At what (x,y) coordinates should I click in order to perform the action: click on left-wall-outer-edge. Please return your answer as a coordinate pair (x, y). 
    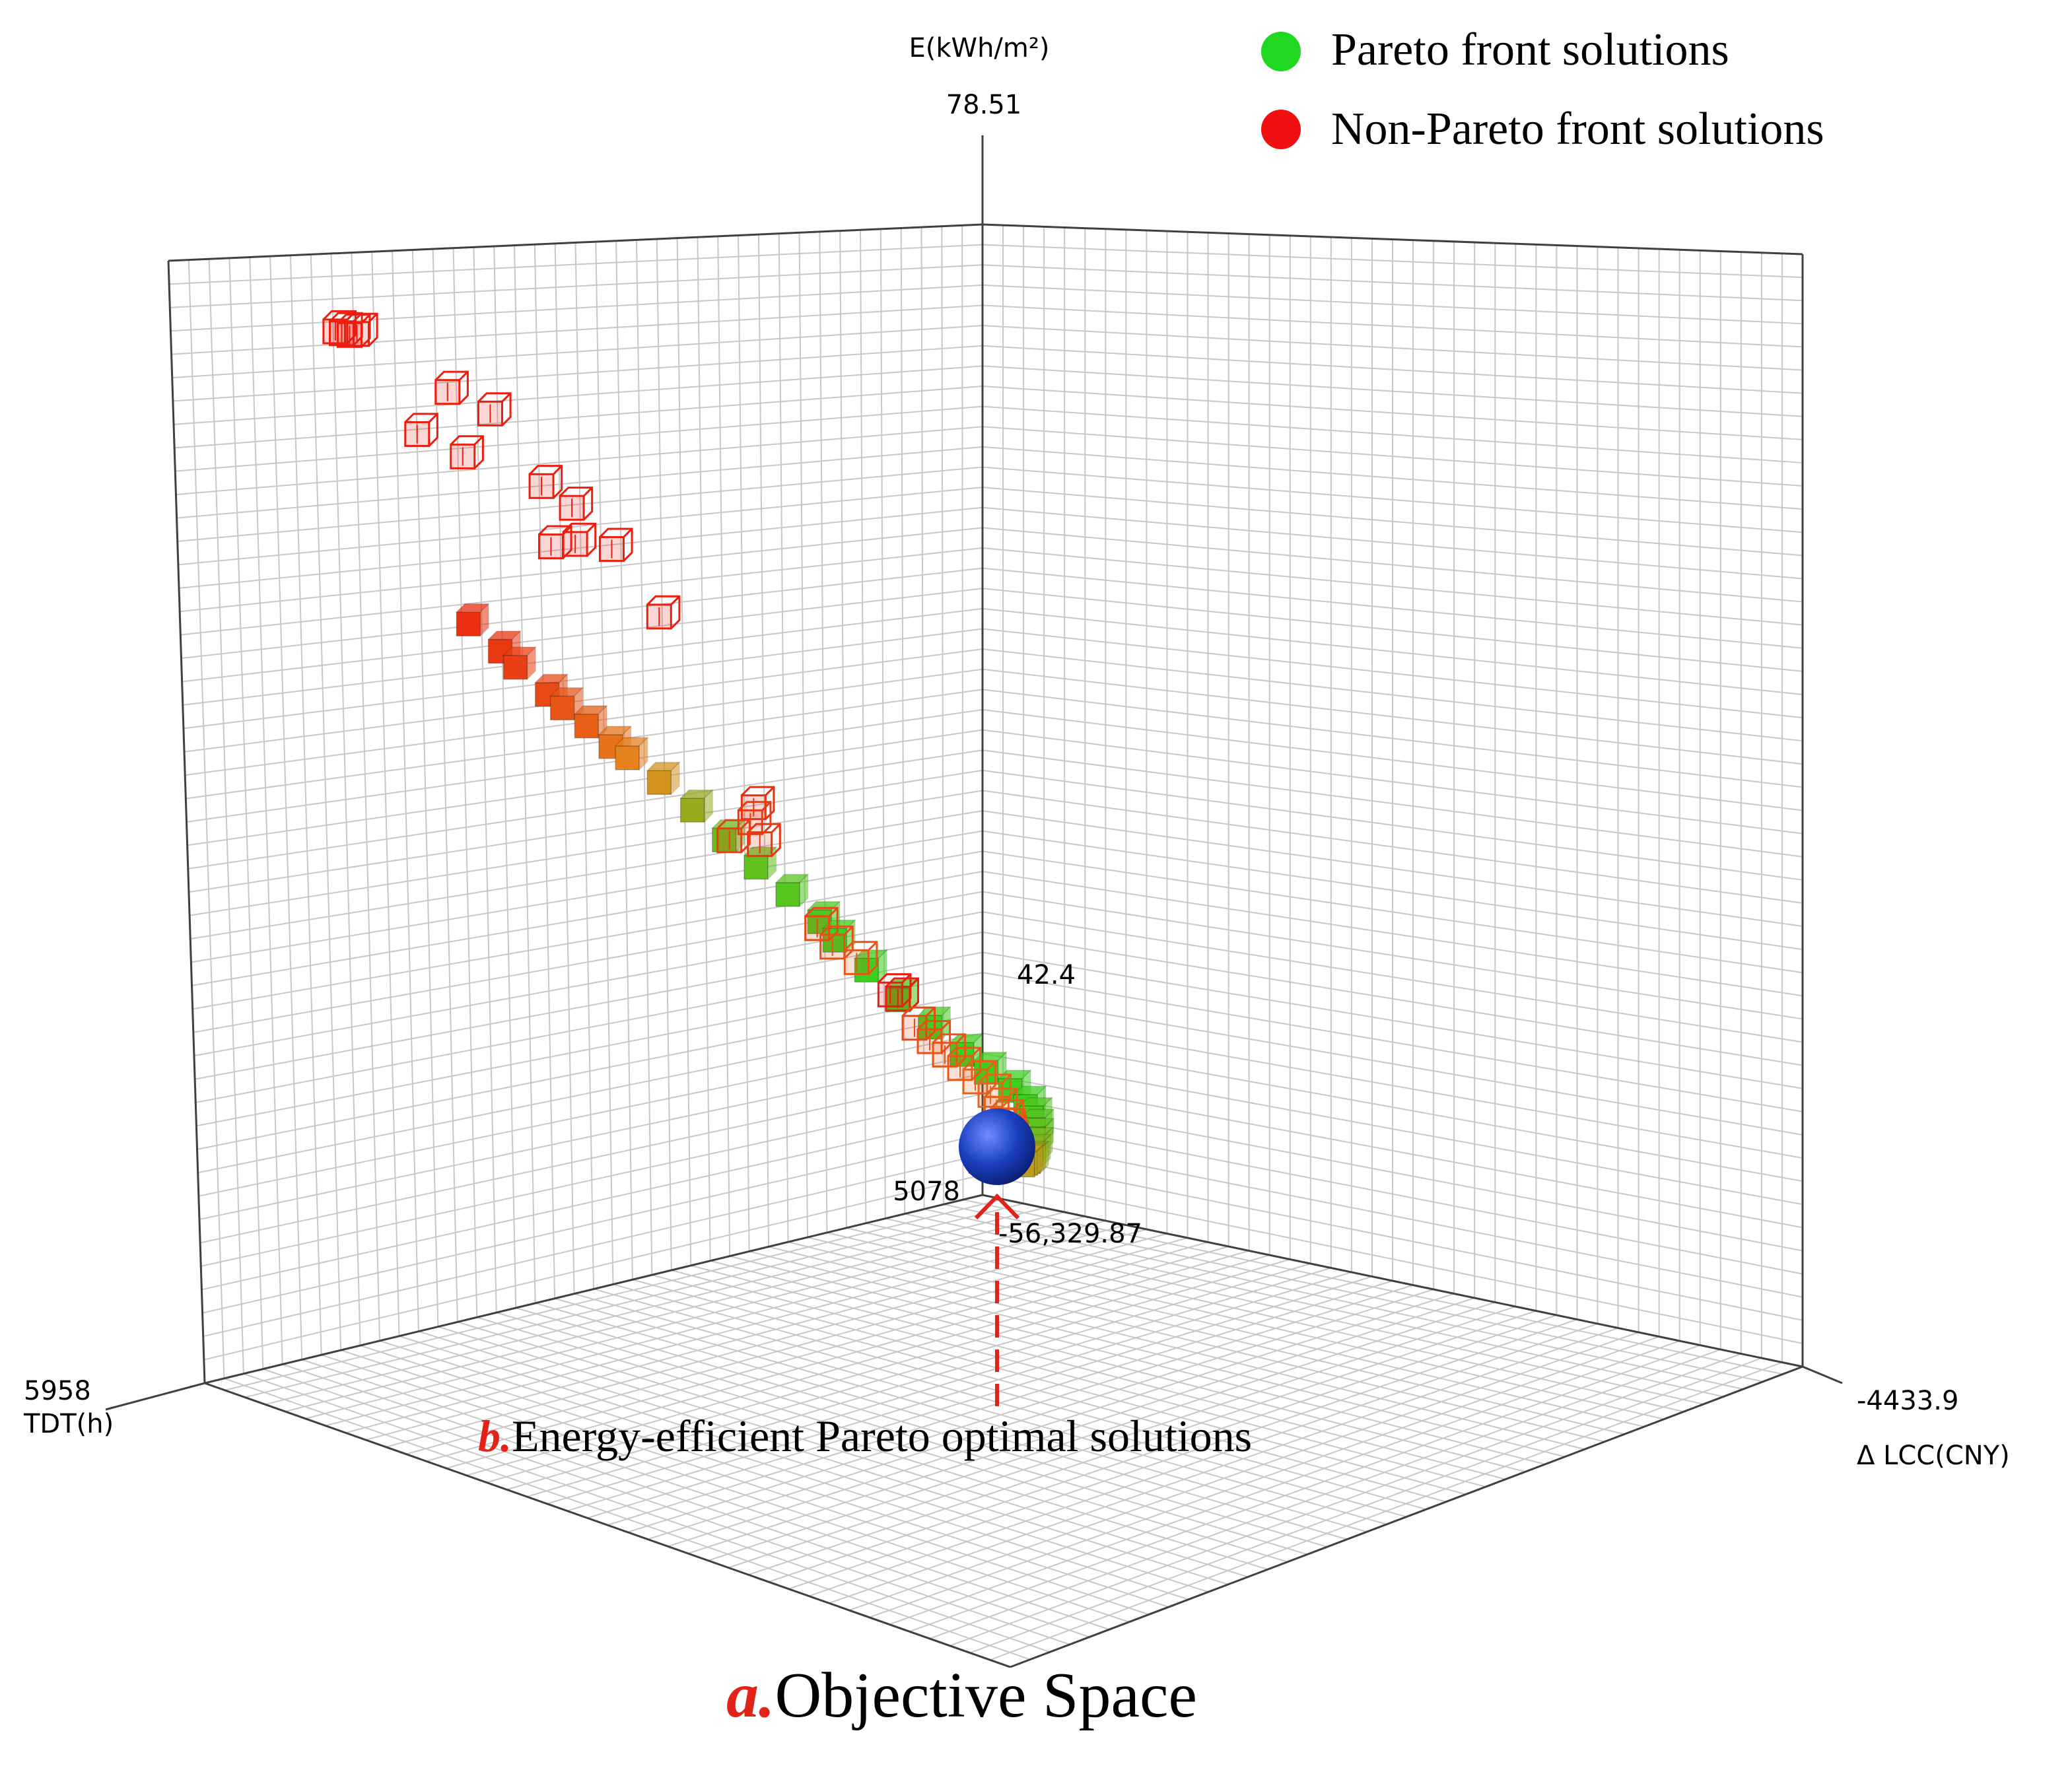
    Looking at the image, I should click on (186, 822).